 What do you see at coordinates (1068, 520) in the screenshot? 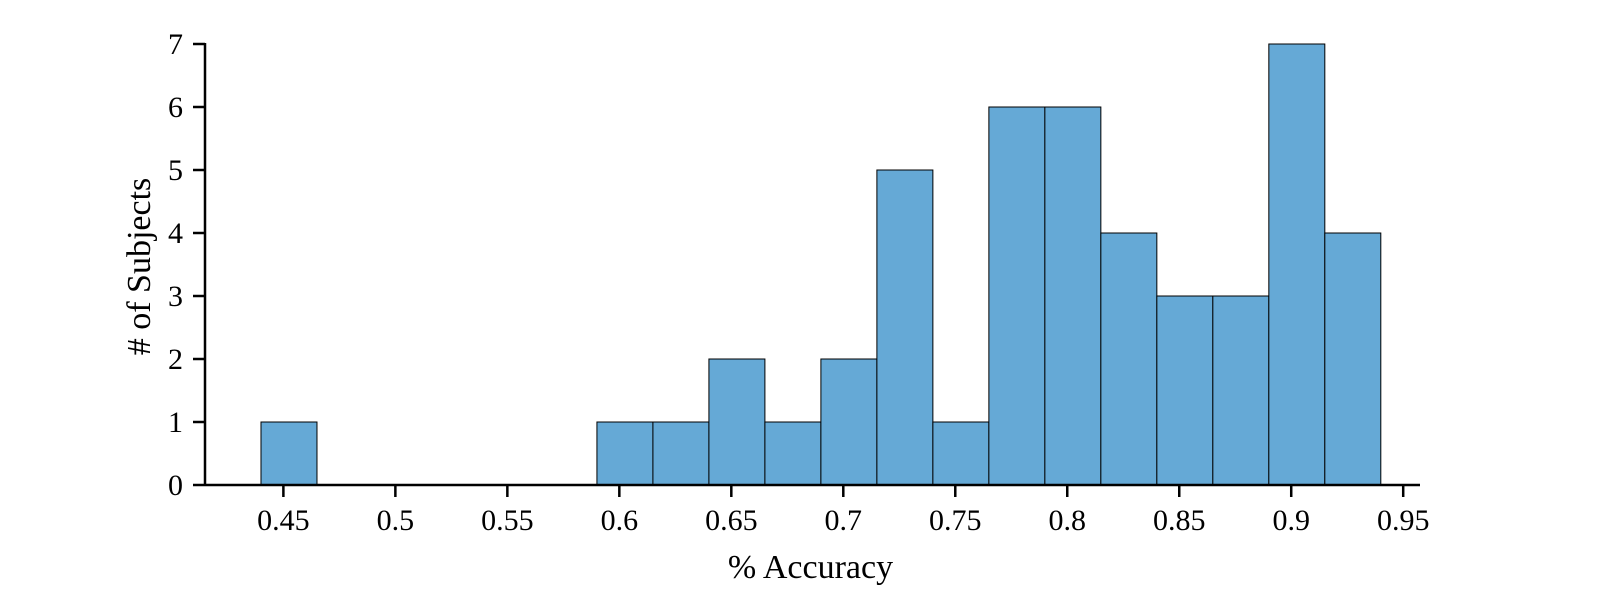
I see `x-tick-label: 0.8` at bounding box center [1068, 520].